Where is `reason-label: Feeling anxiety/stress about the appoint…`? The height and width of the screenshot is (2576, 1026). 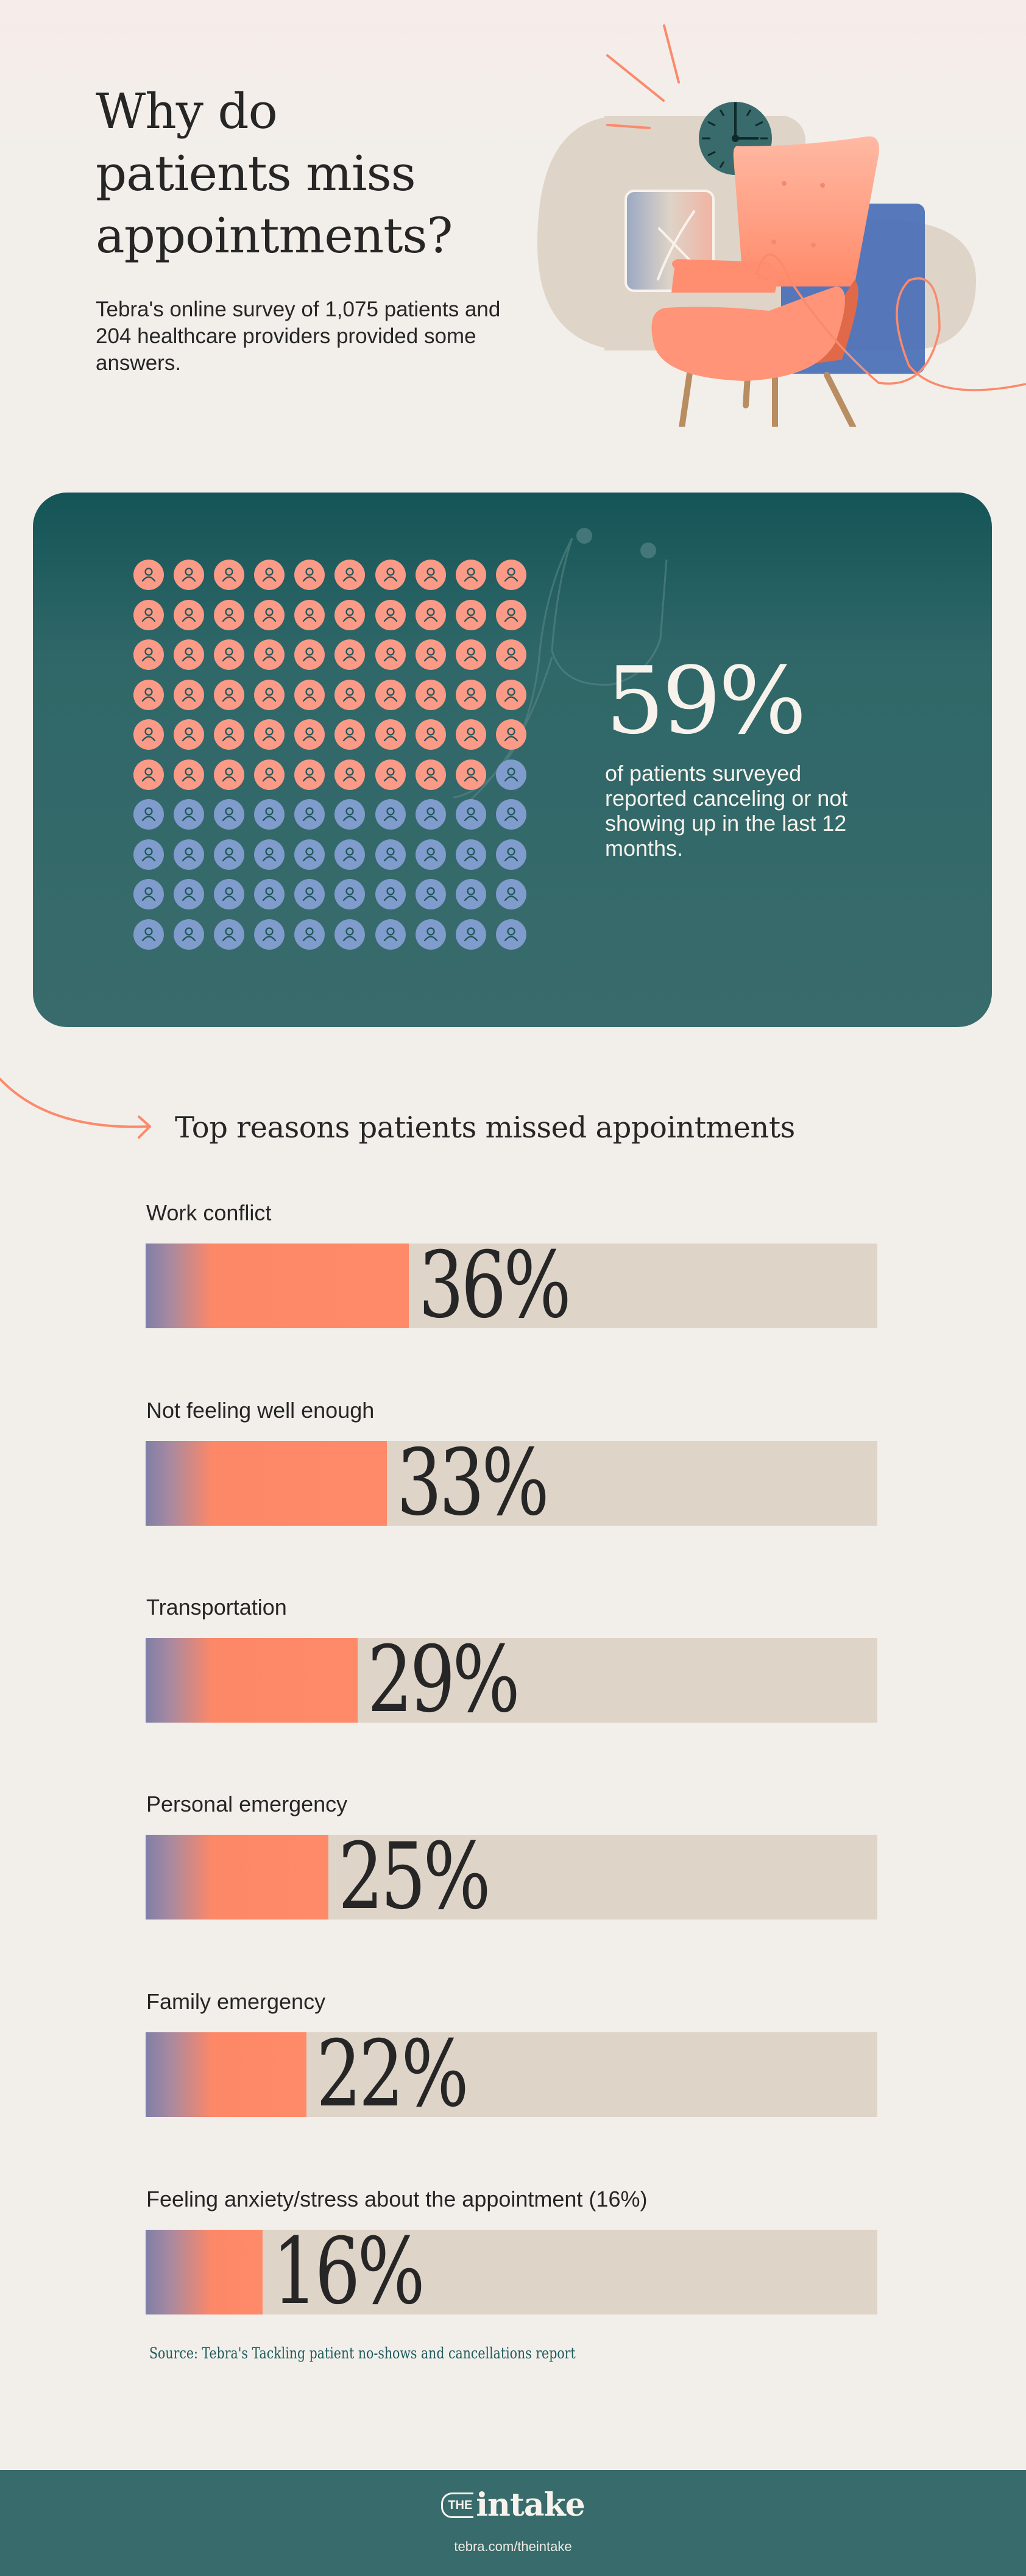 reason-label: Feeling anxiety/stress about the appoint… is located at coordinates (397, 2198).